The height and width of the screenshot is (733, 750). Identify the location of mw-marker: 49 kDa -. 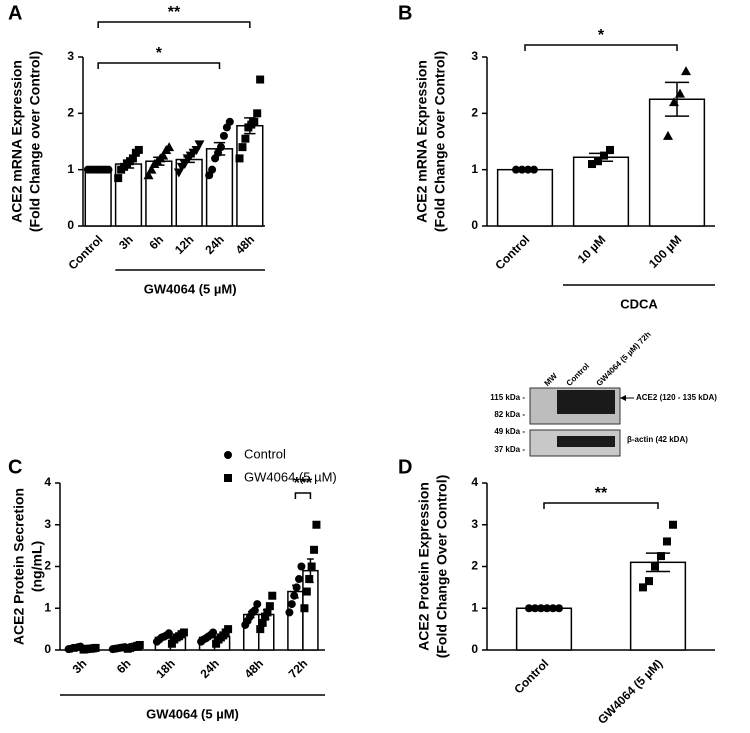
(509, 431).